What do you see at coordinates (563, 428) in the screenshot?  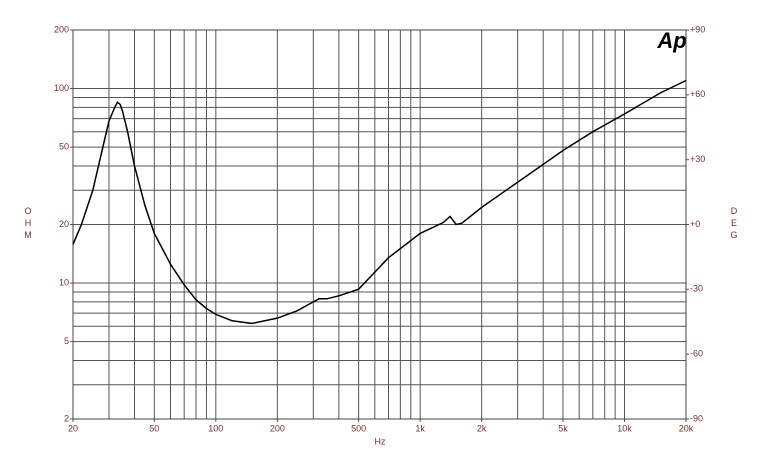 I see `x-tick-label: 5k` at bounding box center [563, 428].